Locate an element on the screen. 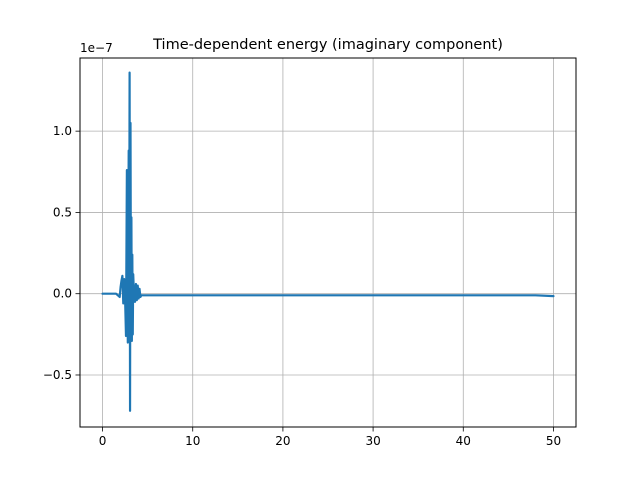  y-tick-label: 0.0 is located at coordinates (62, 294).